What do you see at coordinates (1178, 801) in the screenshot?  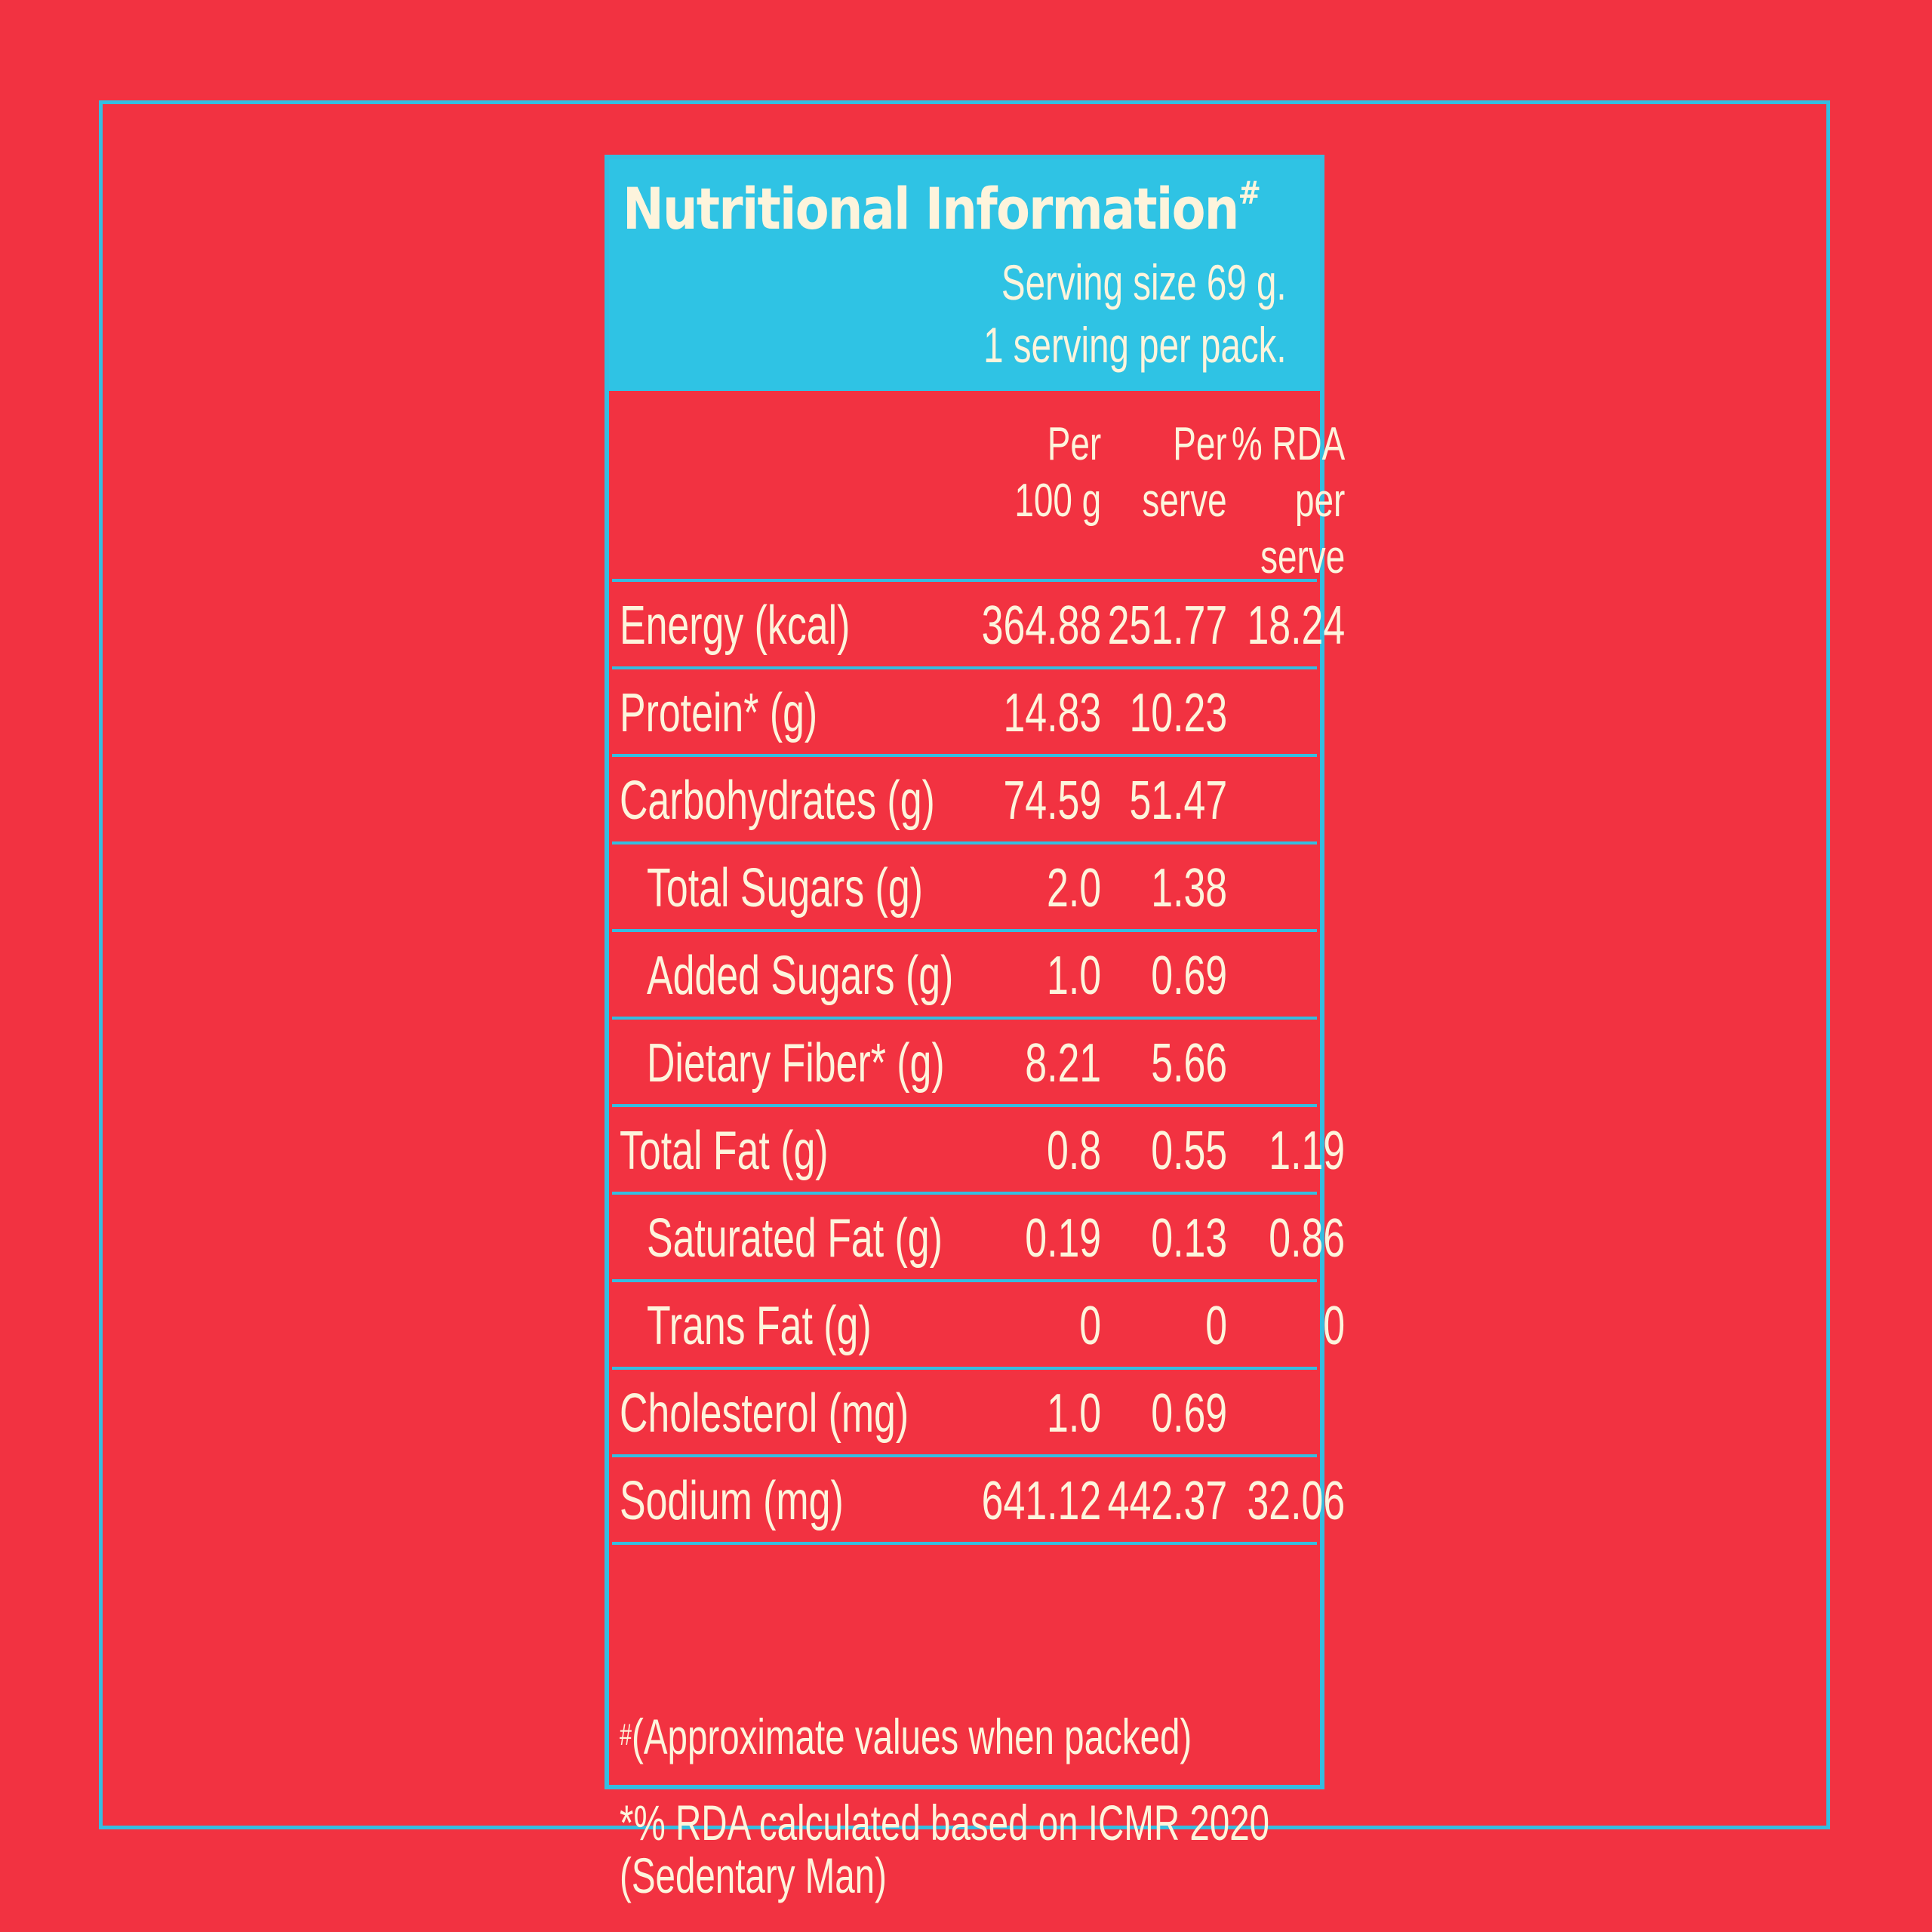 I see `value-per-serve: 51.47` at bounding box center [1178, 801].